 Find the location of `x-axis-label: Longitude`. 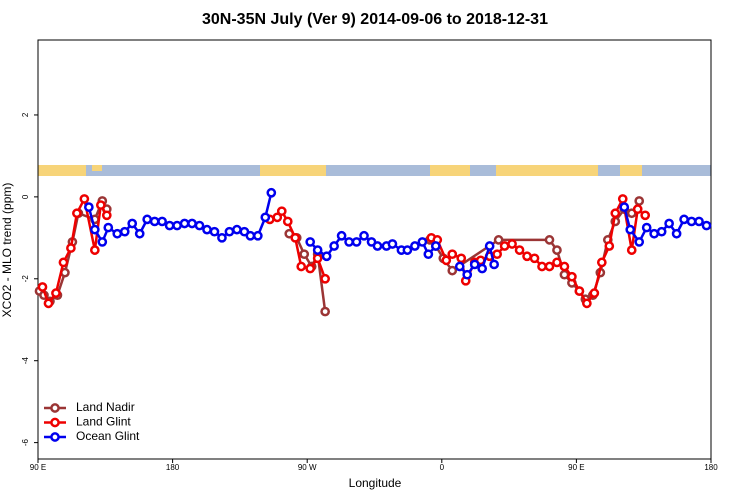

x-axis-label: Longitude is located at coordinates (375, 483).